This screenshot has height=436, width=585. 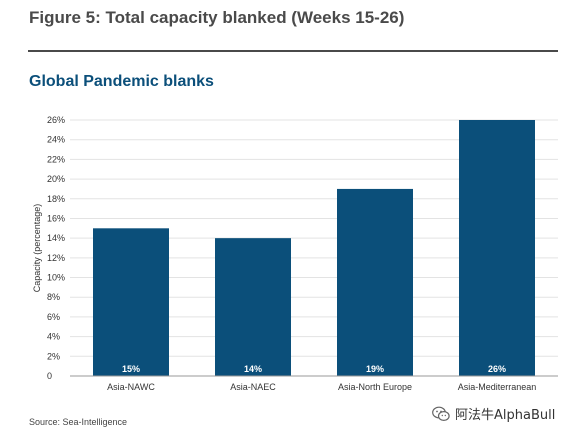 I want to click on data-label: 19%, so click(x=375, y=369).